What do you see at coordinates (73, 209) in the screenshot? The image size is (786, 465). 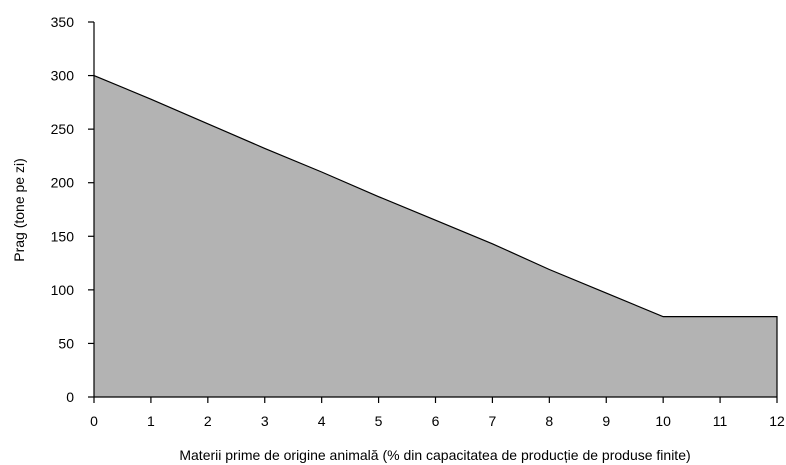 I see `y-axis: 0 50 100 150 200 250 300 350` at bounding box center [73, 209].